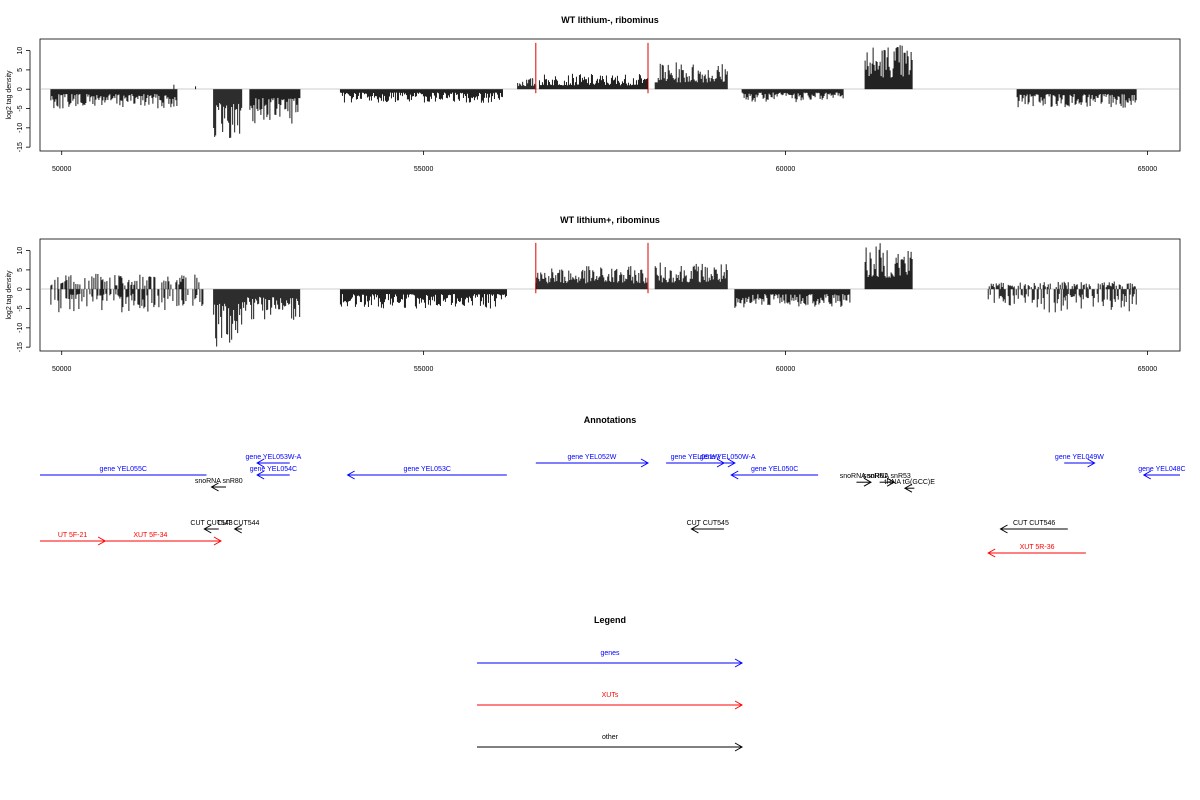  Describe the element at coordinates (610, 743) in the screenshot. I see `legend-item: other` at that location.